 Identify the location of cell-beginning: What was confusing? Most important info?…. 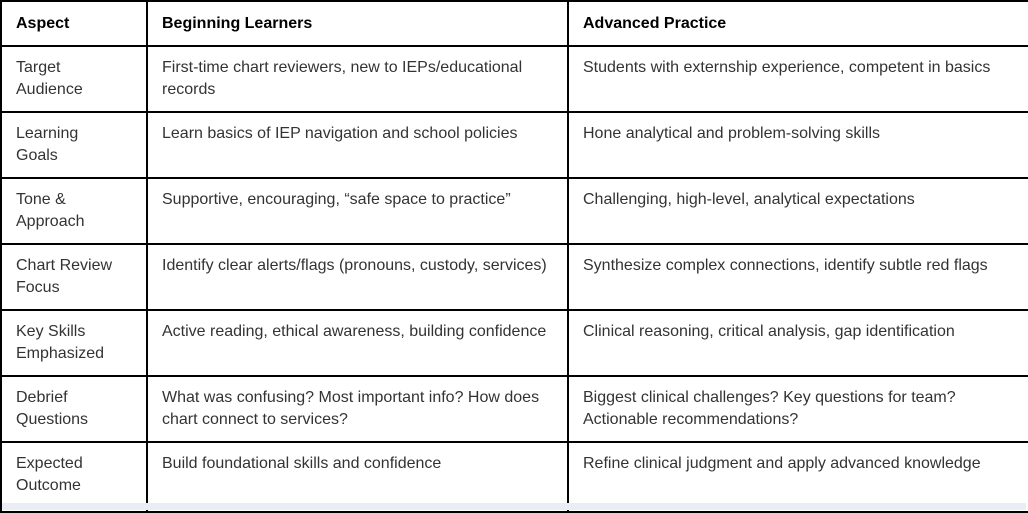
(357, 409).